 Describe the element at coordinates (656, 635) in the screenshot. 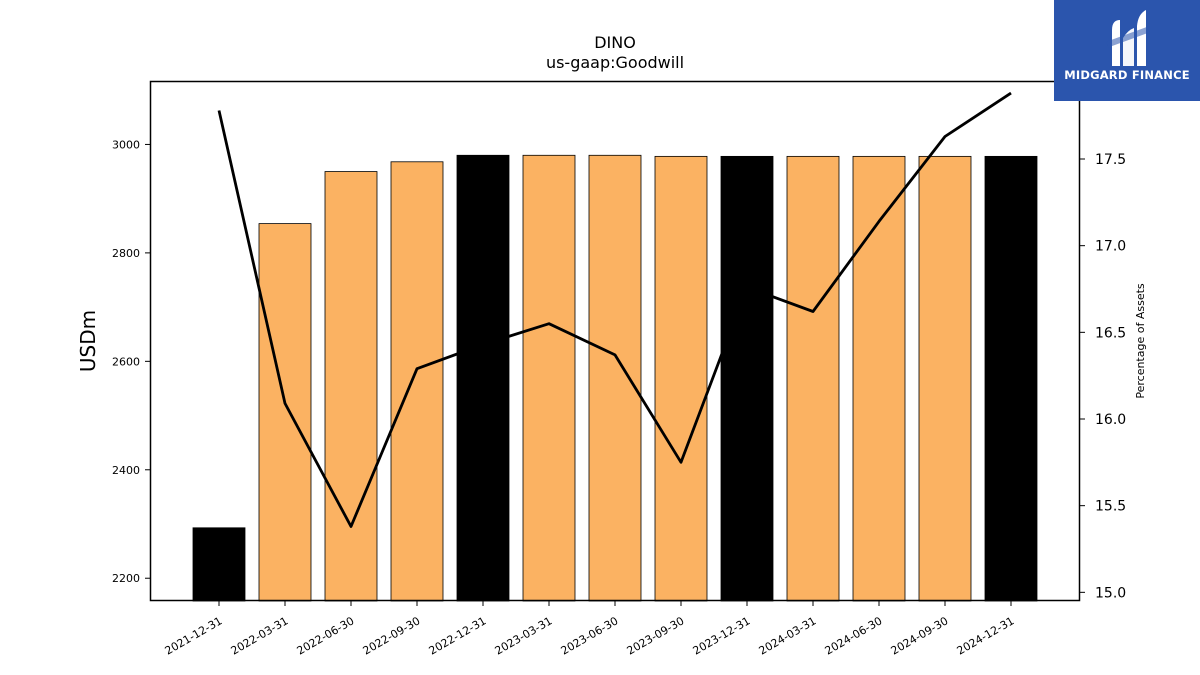

I see `x-tick-label: 2023-09-30` at that location.